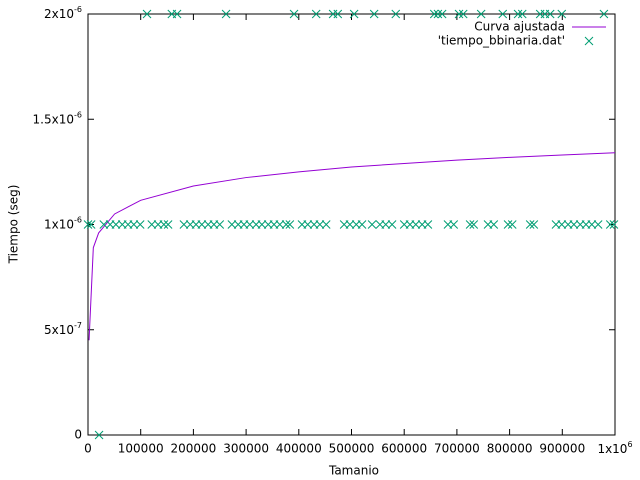  Describe the element at coordinates (299, 449) in the screenshot. I see `x-tick-label: 400000` at that location.